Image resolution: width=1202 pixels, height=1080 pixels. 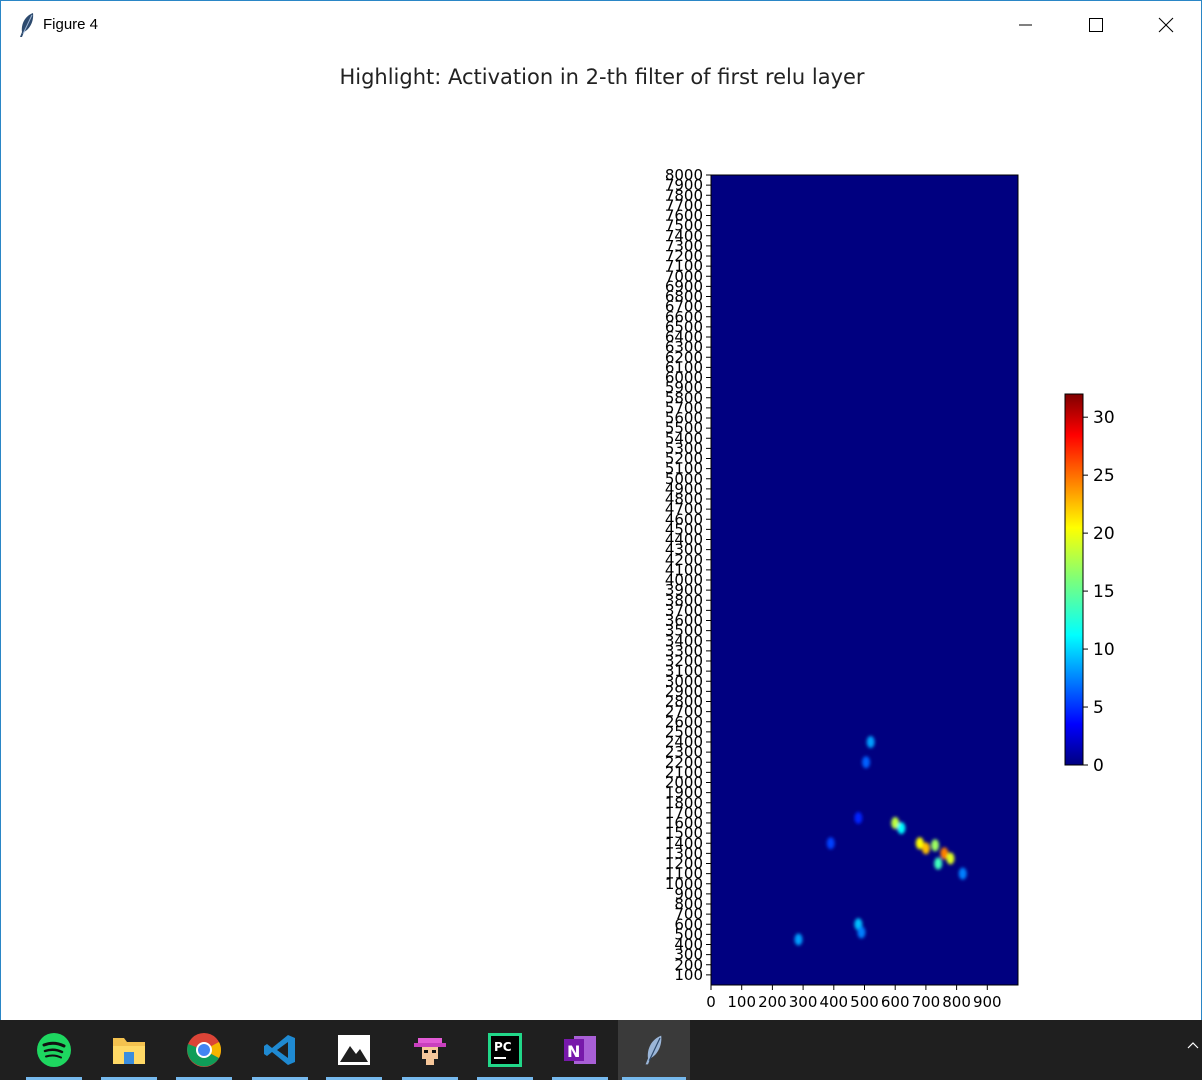 What do you see at coordinates (684, 327) in the screenshot?
I see `y-tick-label: 6500` at bounding box center [684, 327].